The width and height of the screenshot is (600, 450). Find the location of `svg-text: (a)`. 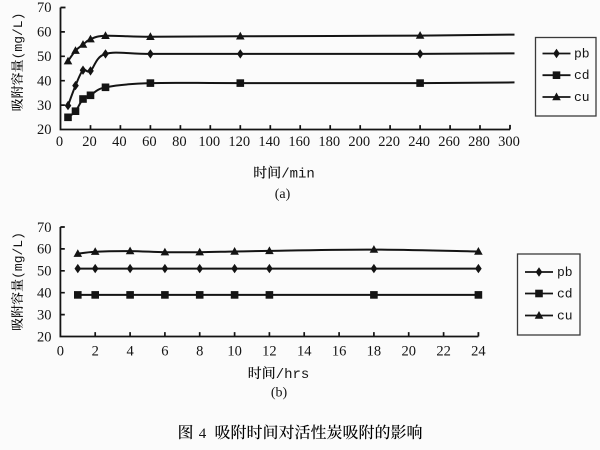

svg-text: (a) is located at coordinates (283, 194).